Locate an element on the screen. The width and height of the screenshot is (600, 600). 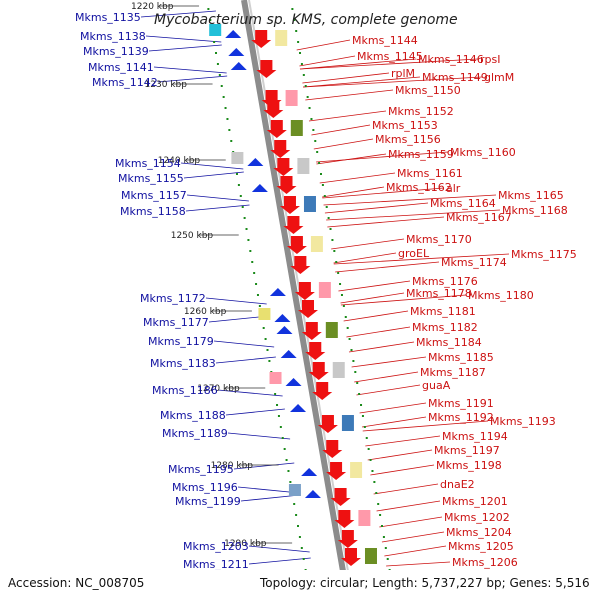
gene-label-right: Mkms_1168 is located at coordinates (535, 210).